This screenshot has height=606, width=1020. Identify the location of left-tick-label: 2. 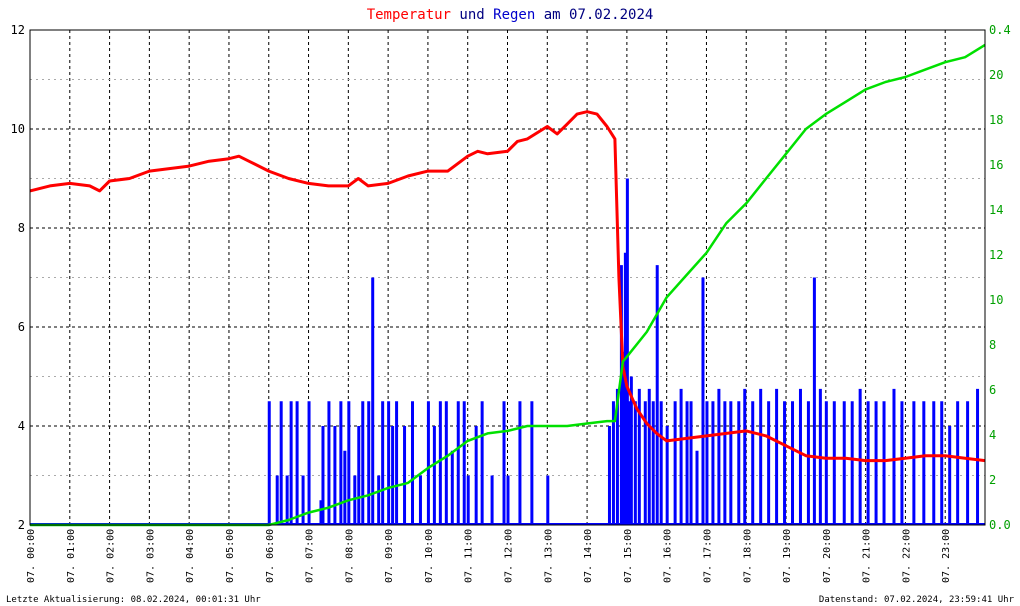
(21, 525).